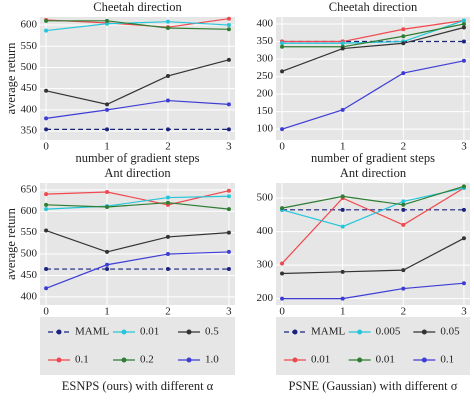 This screenshot has width=474, height=412. Describe the element at coordinates (265, 265) in the screenshot. I see `y-tick-label: 300` at that location.